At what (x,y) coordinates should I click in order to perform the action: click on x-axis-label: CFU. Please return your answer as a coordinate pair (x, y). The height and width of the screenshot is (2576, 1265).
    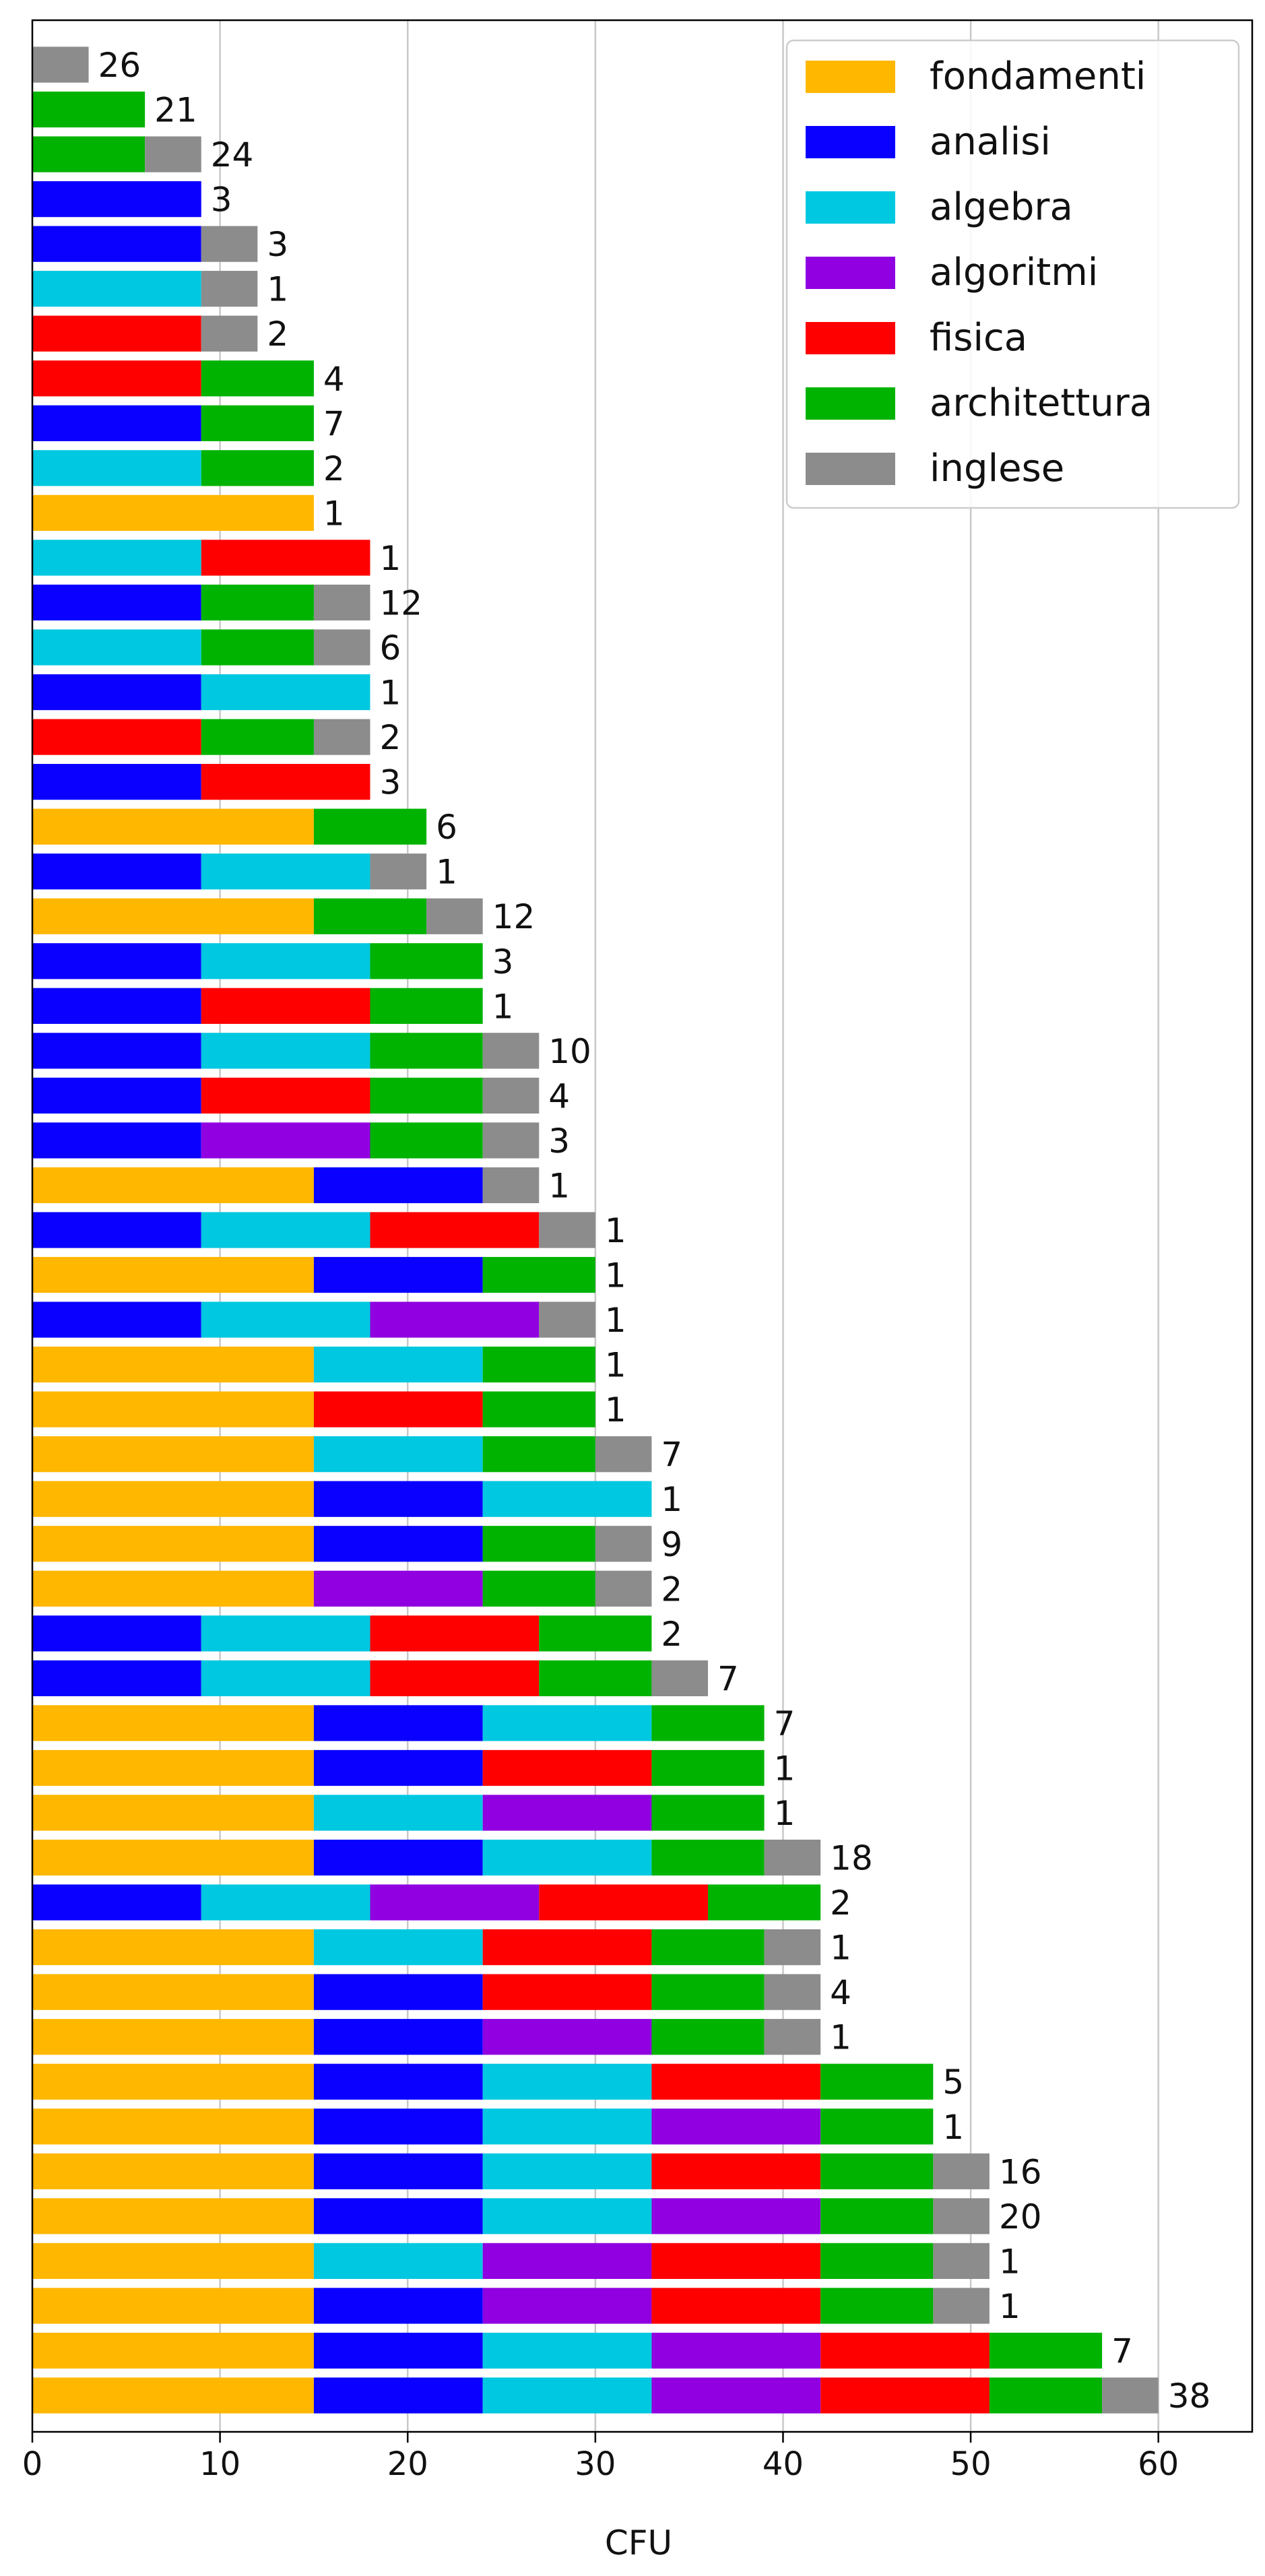
    Looking at the image, I should click on (638, 2543).